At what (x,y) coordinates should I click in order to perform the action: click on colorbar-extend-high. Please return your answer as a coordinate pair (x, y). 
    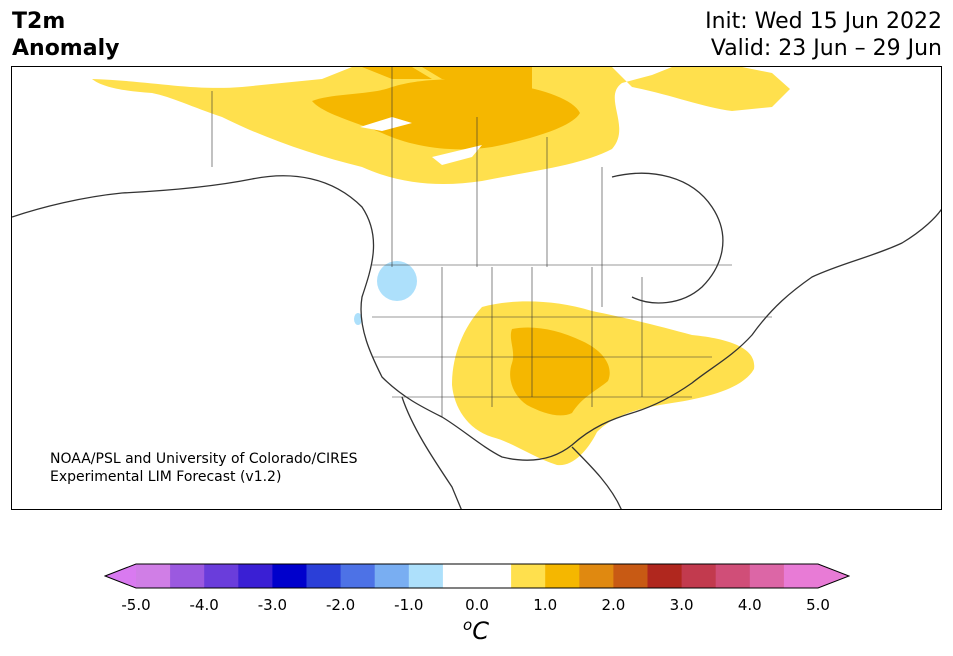
    Looking at the image, I should click on (833, 576).